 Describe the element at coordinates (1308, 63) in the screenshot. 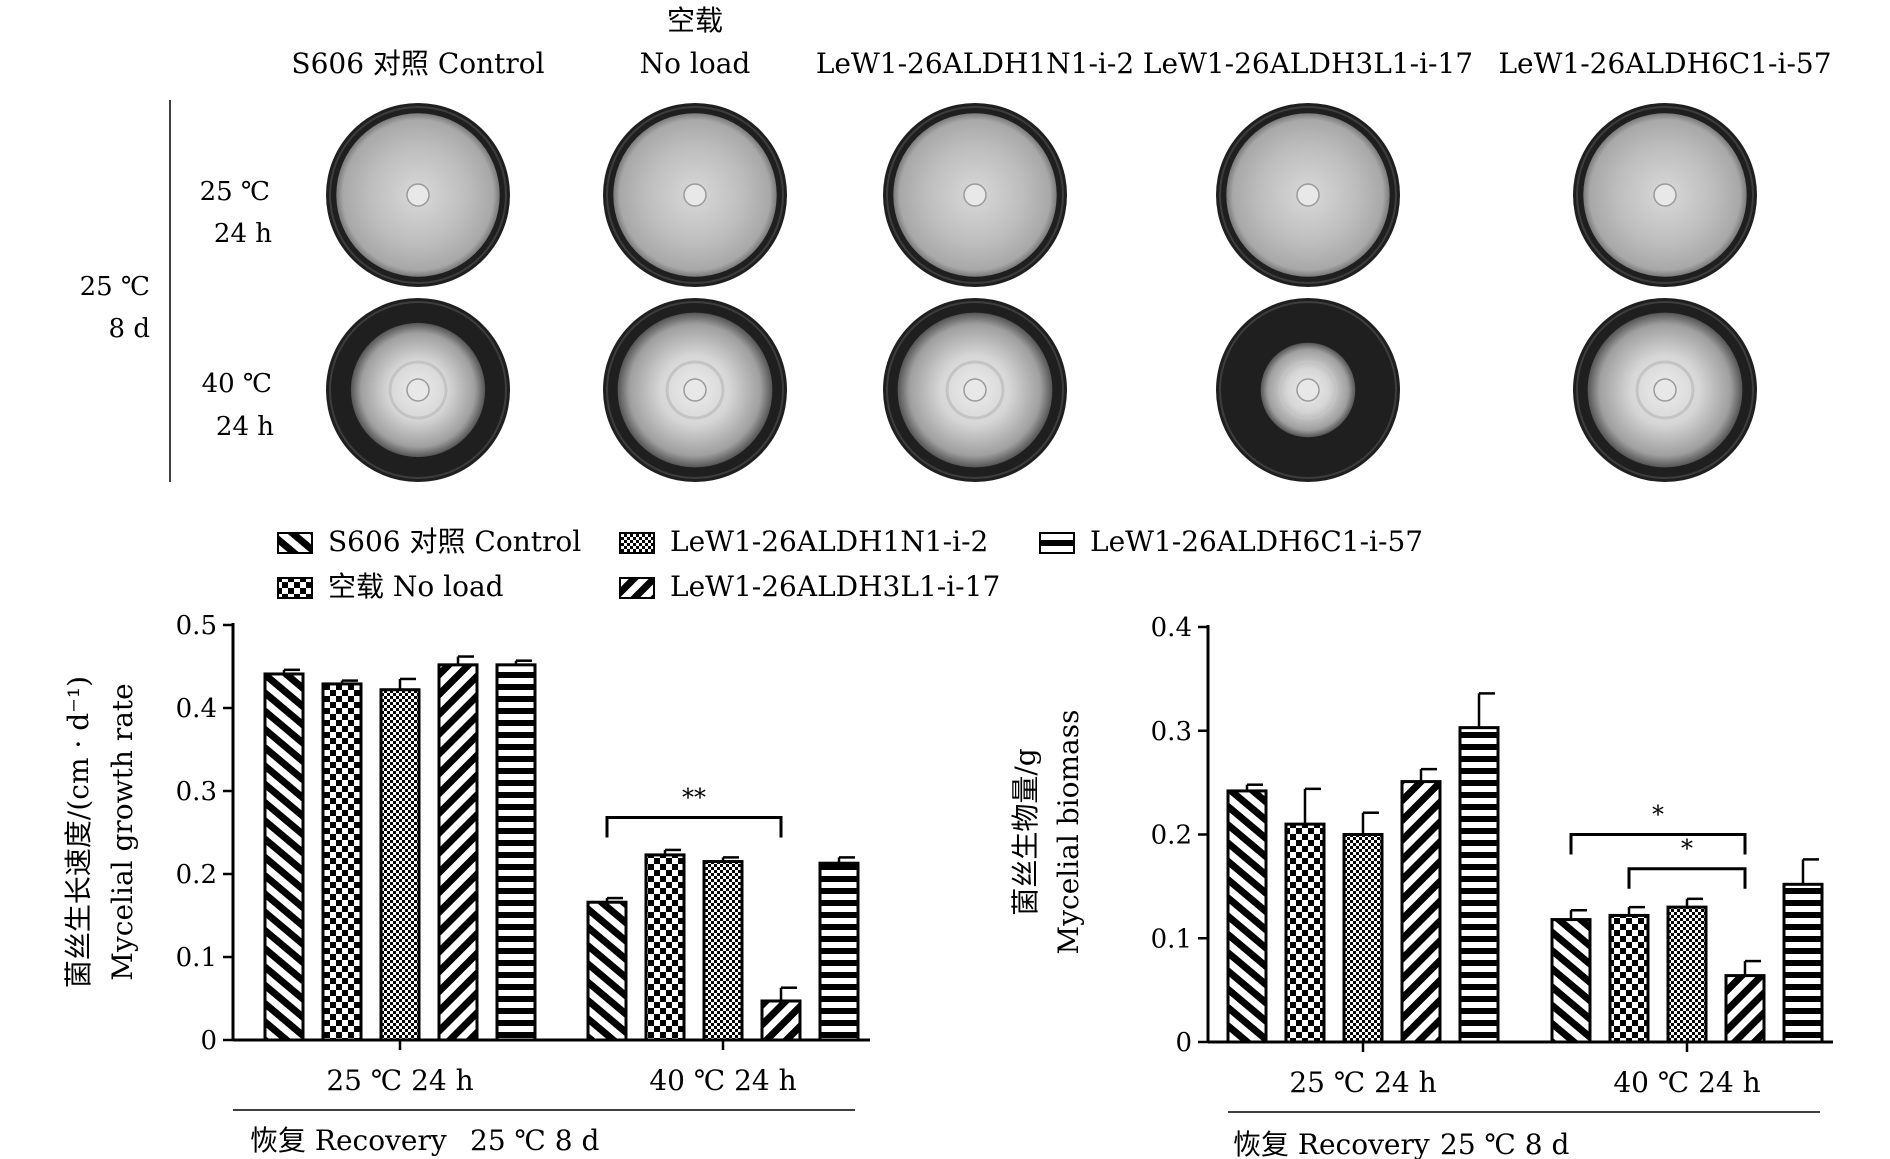

I see `column-header-3: LeW1-26ALDH3L1-i-17` at that location.